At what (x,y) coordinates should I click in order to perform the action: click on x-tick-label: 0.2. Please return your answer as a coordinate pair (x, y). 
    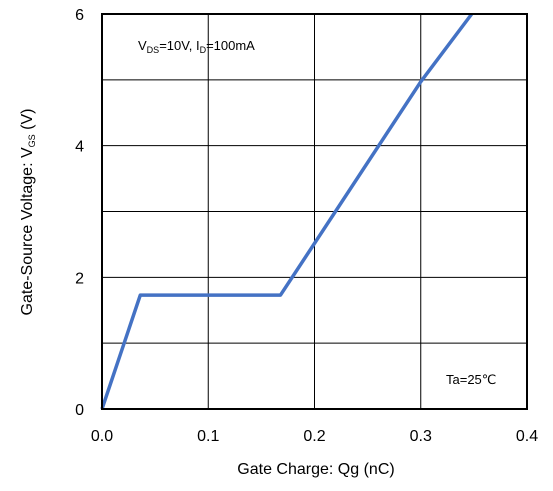
    Looking at the image, I should click on (314, 436).